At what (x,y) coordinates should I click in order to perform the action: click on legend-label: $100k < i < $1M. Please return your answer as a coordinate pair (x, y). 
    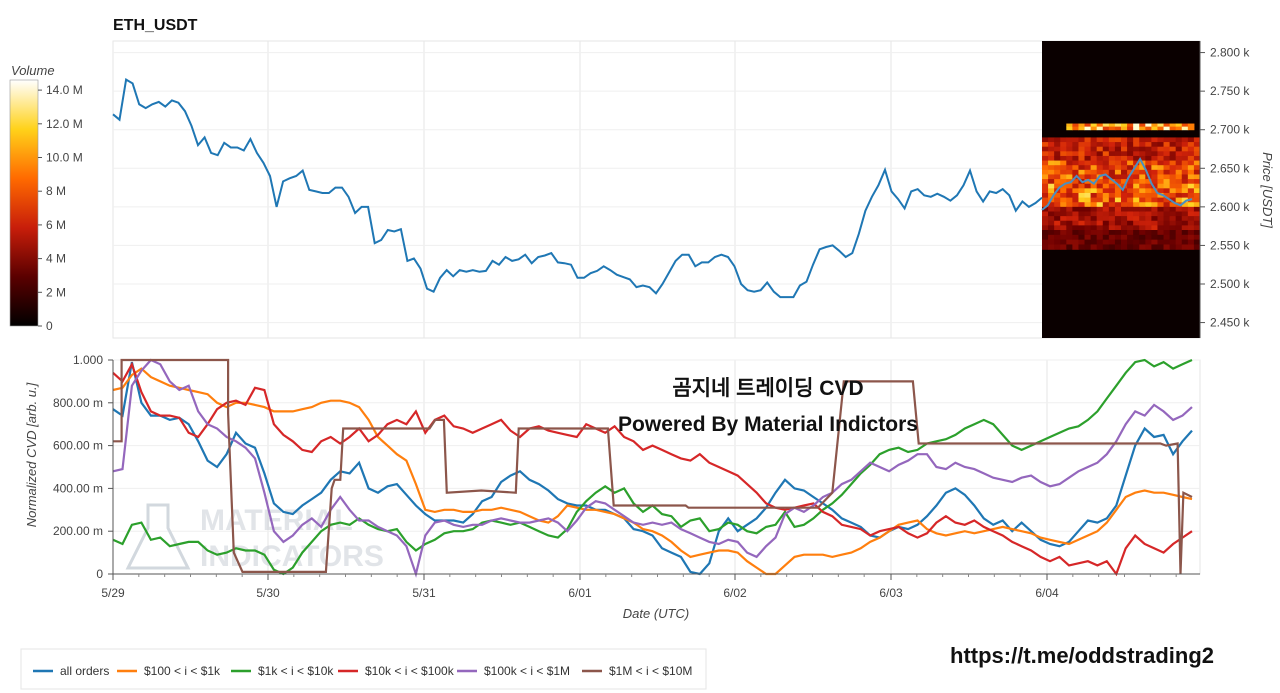
    Looking at the image, I should click on (527, 671).